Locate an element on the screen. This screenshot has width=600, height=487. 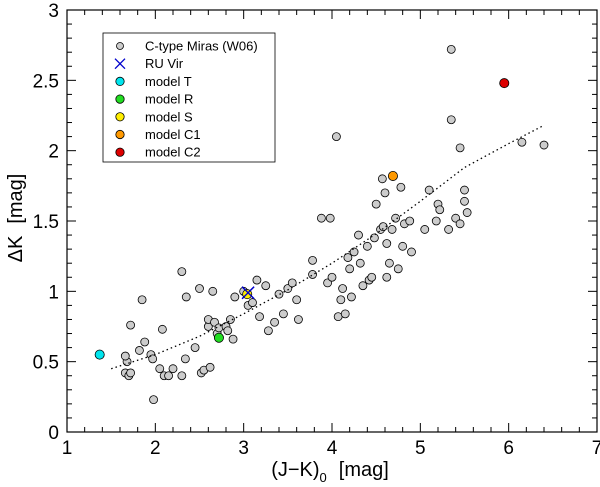
x-axis-label-main: (J−K) is located at coordinates (295, 470).